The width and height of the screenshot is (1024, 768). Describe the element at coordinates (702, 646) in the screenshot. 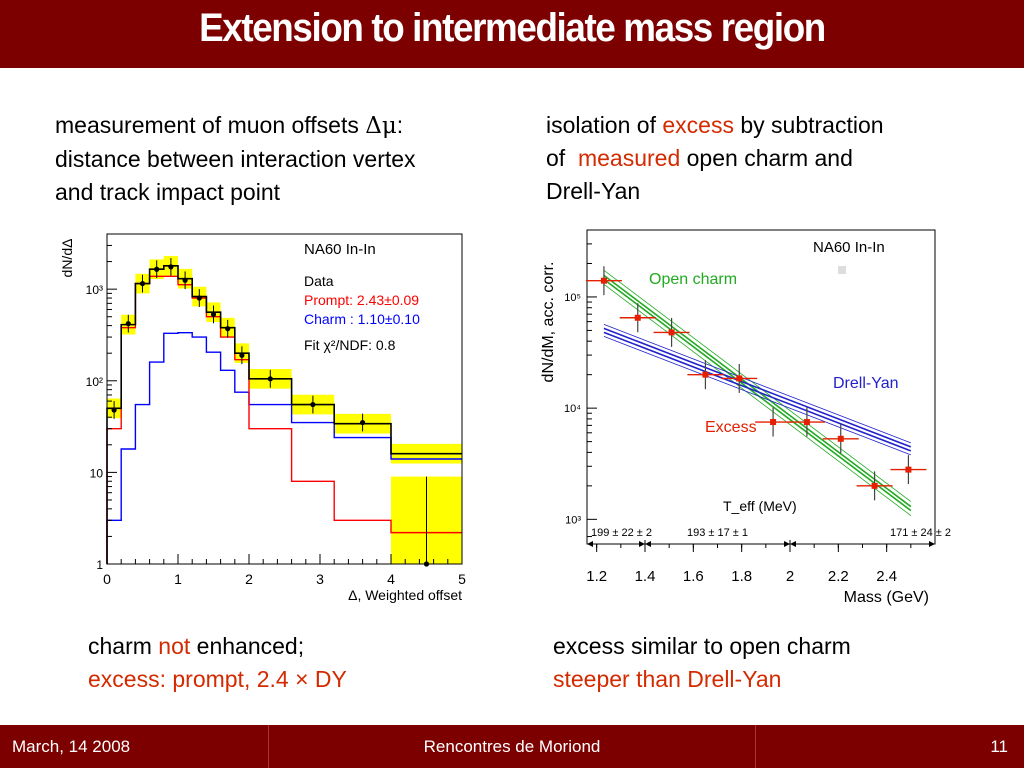

I see `right-caption-l1: excess similar to open charm` at that location.